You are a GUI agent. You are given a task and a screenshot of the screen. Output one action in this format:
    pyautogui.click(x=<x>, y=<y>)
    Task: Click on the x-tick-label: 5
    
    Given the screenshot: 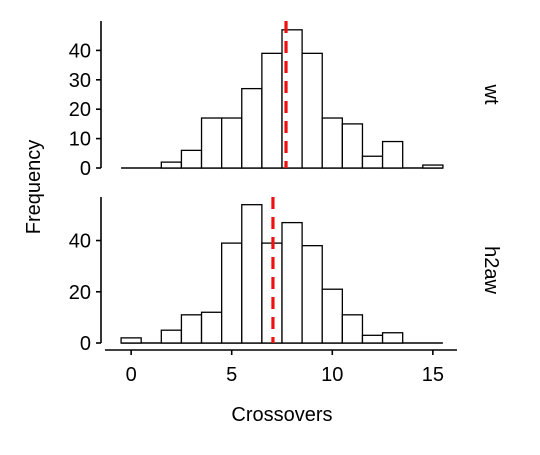 What is the action you would take?
    pyautogui.click(x=231, y=375)
    